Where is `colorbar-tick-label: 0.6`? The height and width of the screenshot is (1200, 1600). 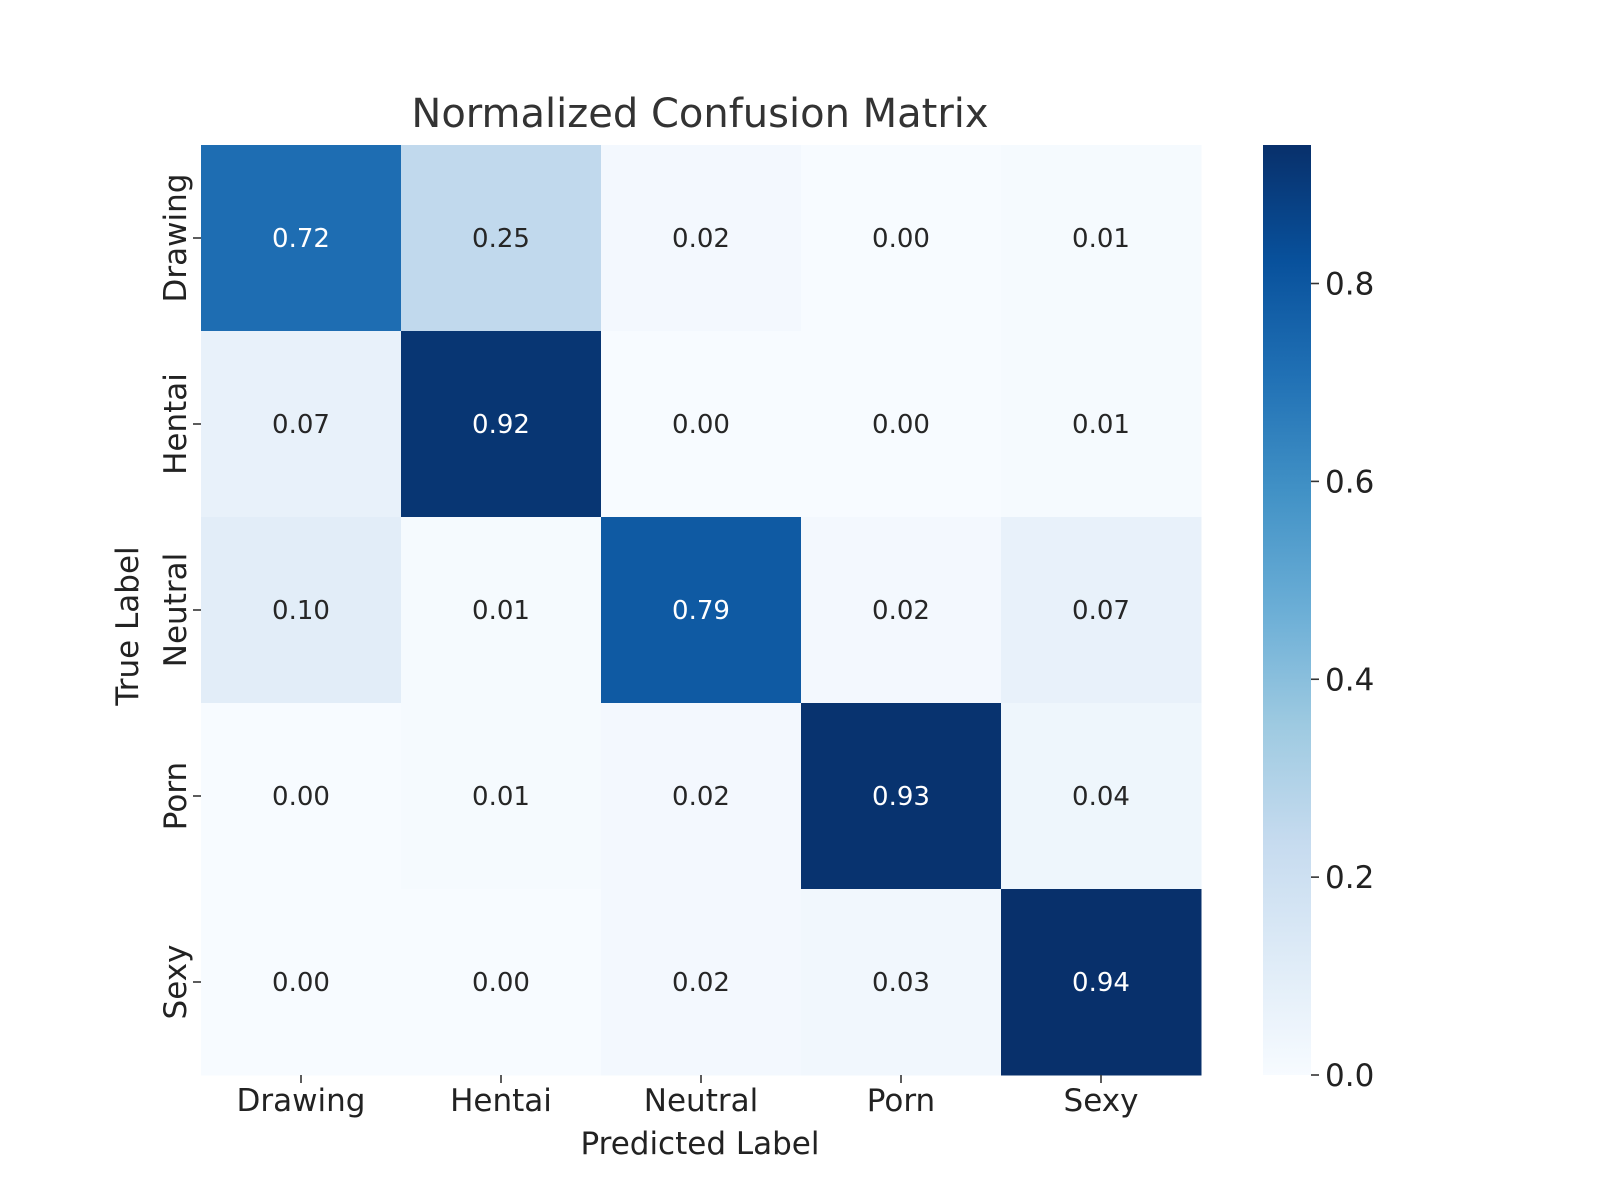
colorbar-tick-label: 0.6 is located at coordinates (1349, 482).